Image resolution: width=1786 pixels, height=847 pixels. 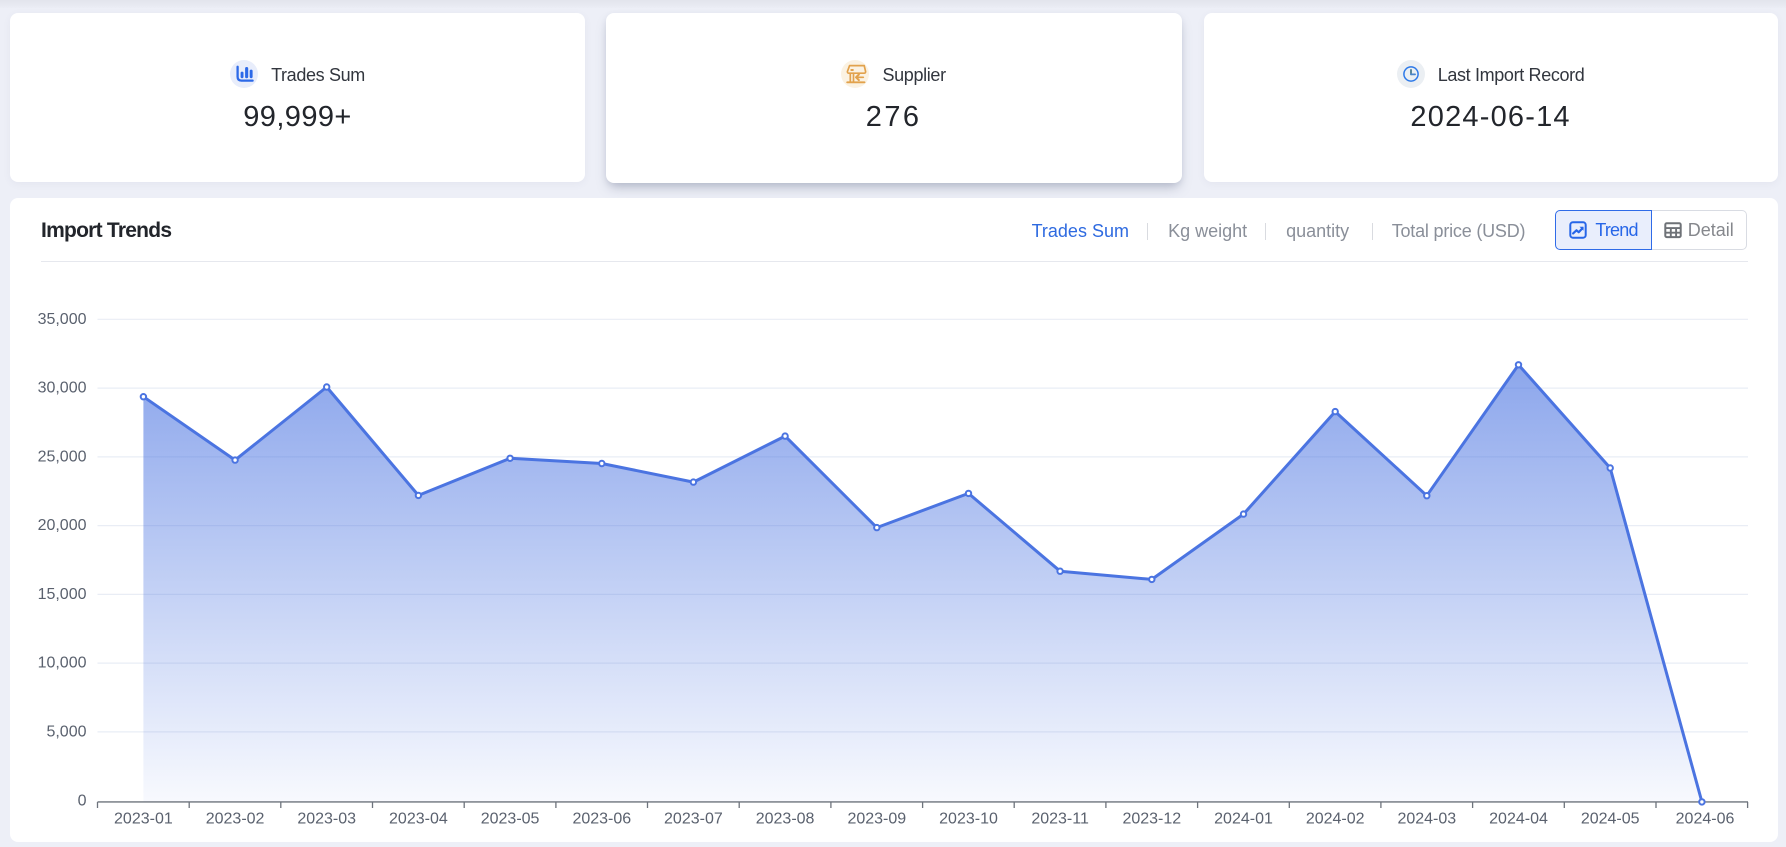 I want to click on svg-text: 2024-04, so click(x=1518, y=819).